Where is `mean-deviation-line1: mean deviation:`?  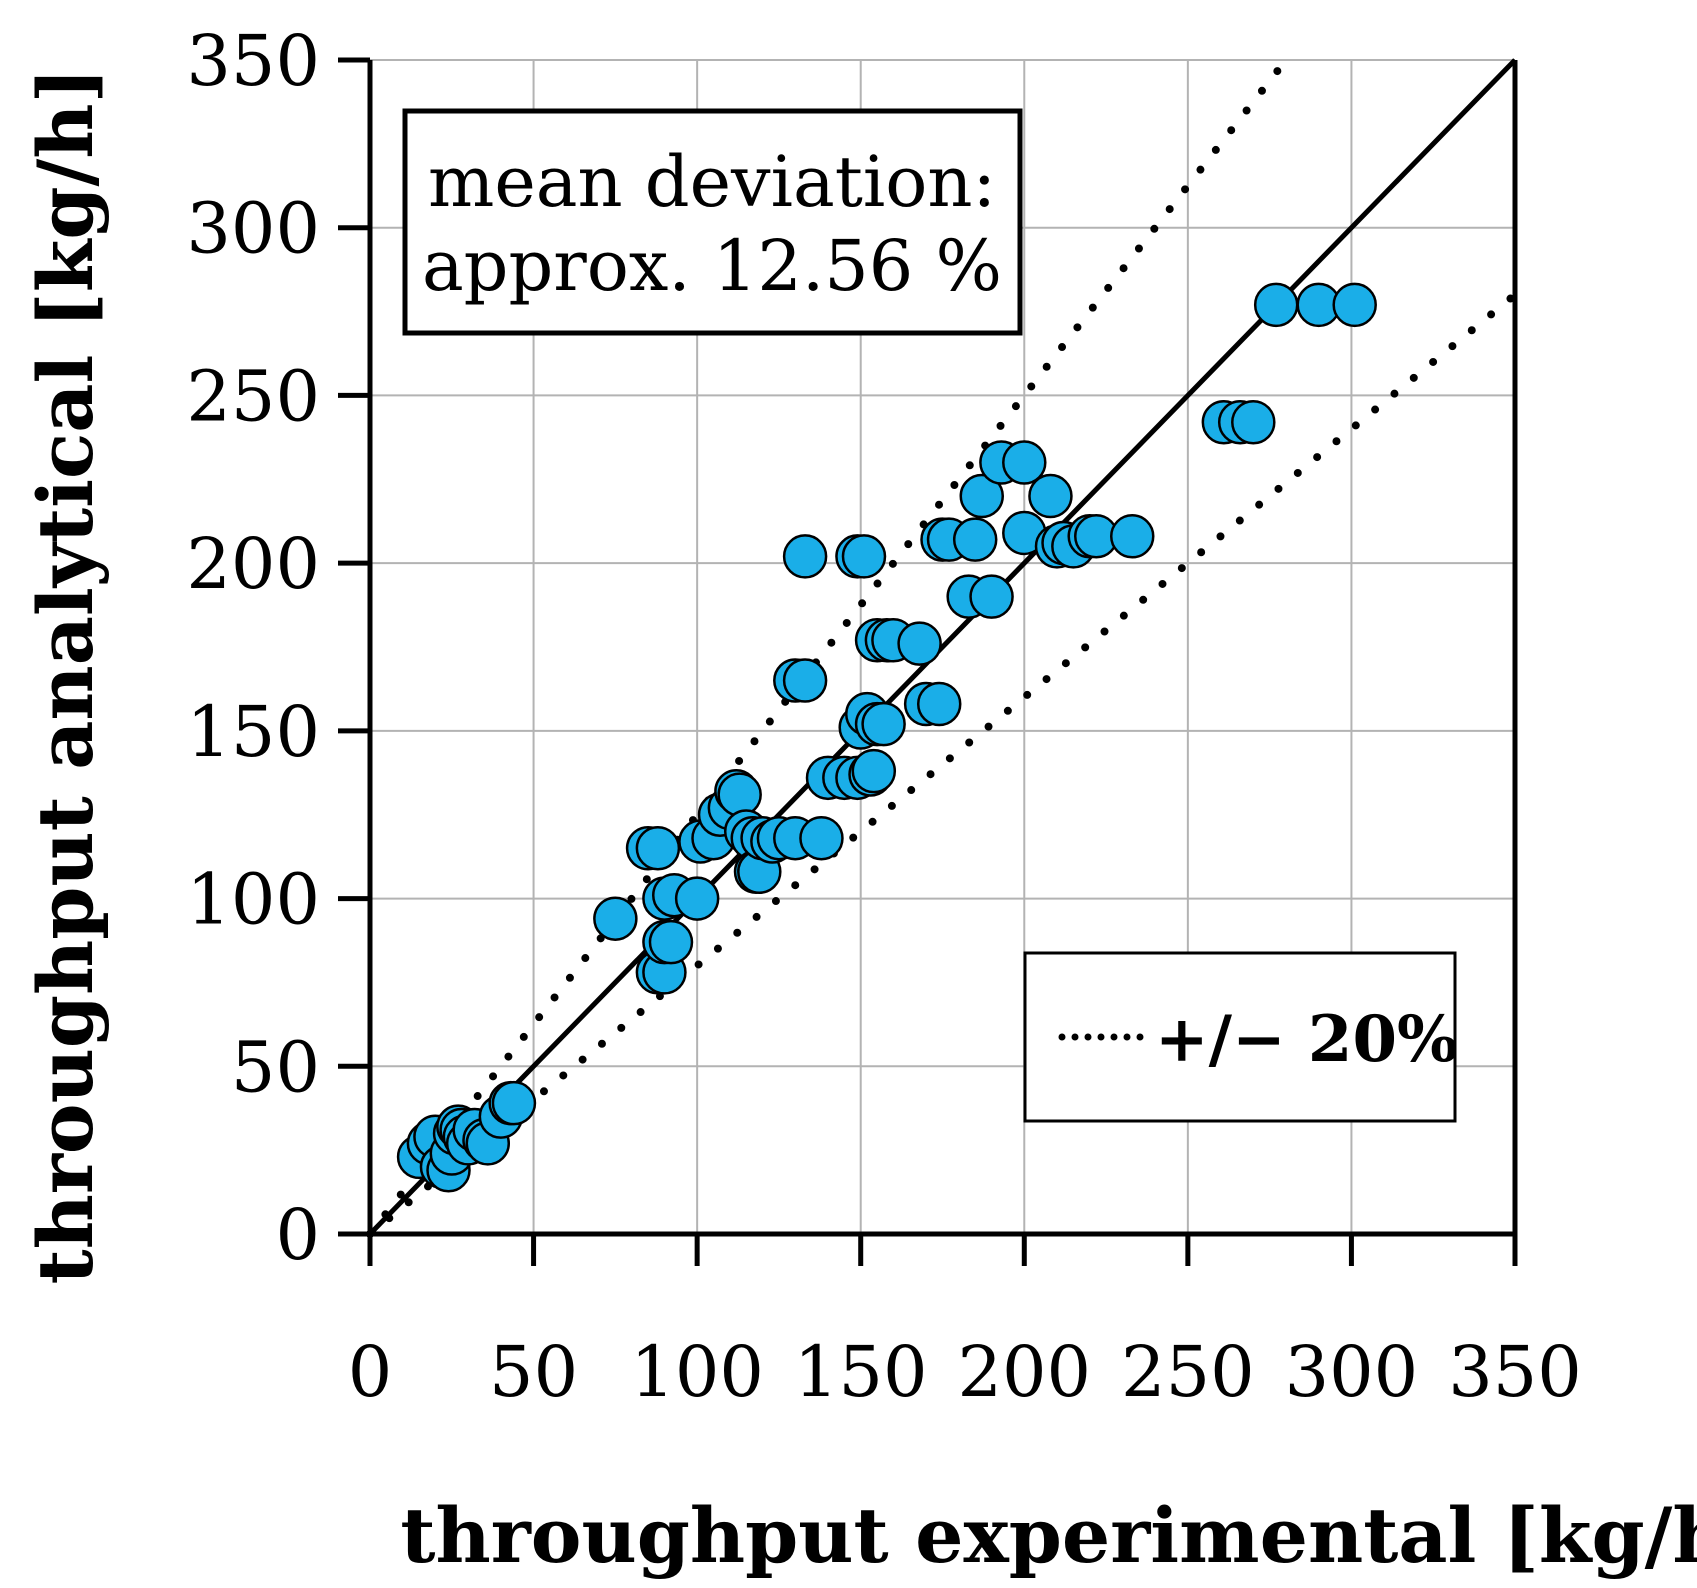
mean-deviation-line1: mean deviation: is located at coordinates (712, 182).